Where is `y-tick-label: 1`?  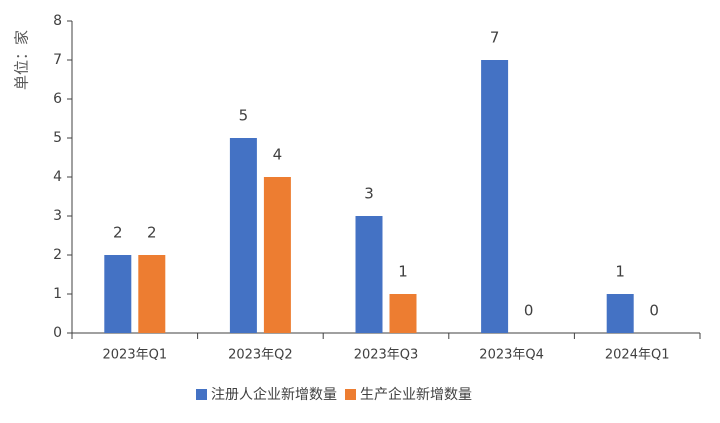 y-tick-label: 1 is located at coordinates (57, 294).